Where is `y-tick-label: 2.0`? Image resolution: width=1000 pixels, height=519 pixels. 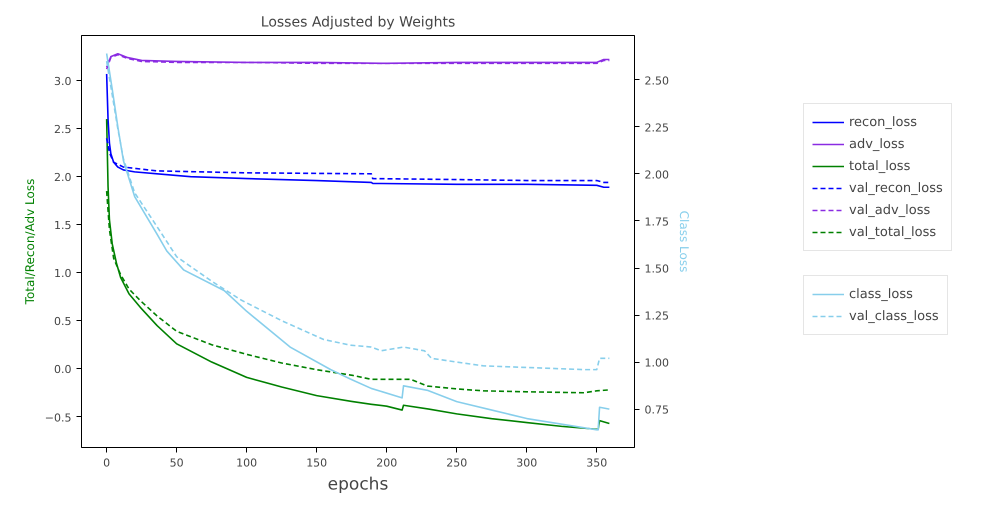 y-tick-label: 2.0 is located at coordinates (63, 177).